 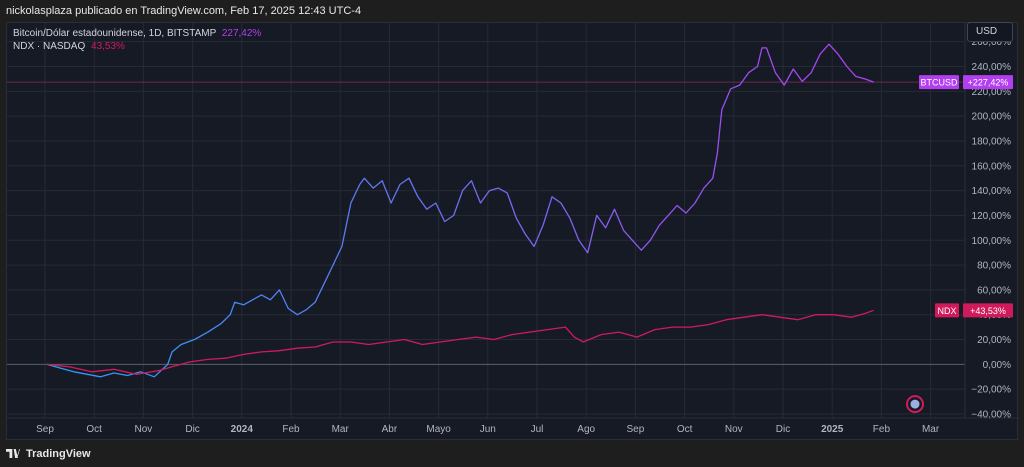 What do you see at coordinates (992, 141) in the screenshot?
I see `y-tick-label: 180,00%` at bounding box center [992, 141].